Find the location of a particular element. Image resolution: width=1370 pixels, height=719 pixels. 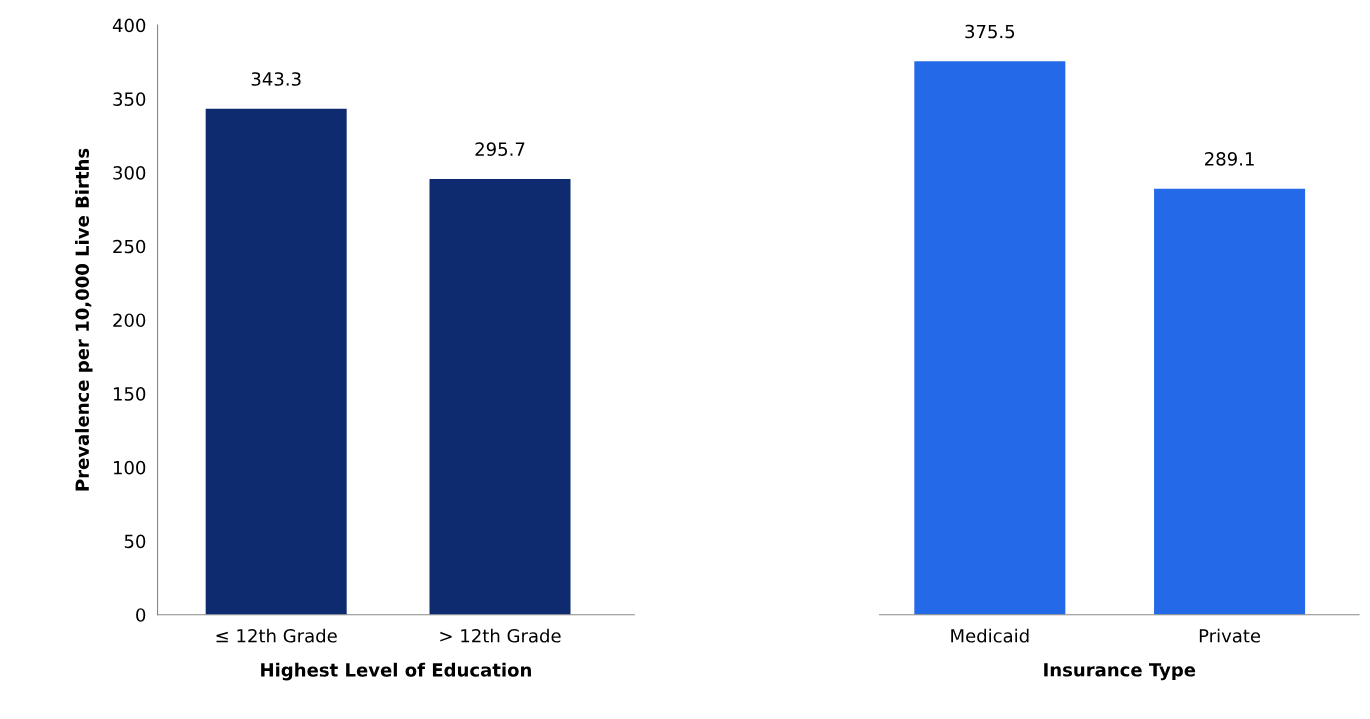

y-tick-label: 350 is located at coordinates (129, 99).